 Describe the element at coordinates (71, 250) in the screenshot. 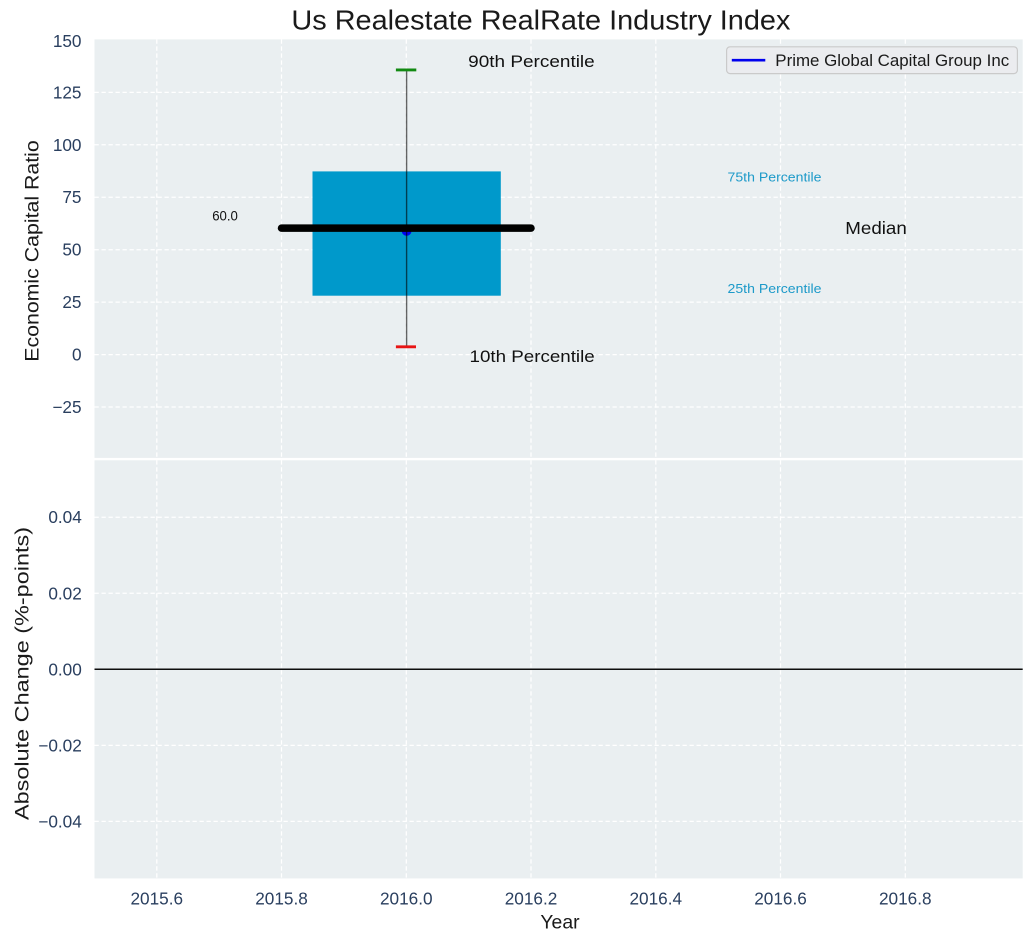

I see `svg-text: 50` at that location.